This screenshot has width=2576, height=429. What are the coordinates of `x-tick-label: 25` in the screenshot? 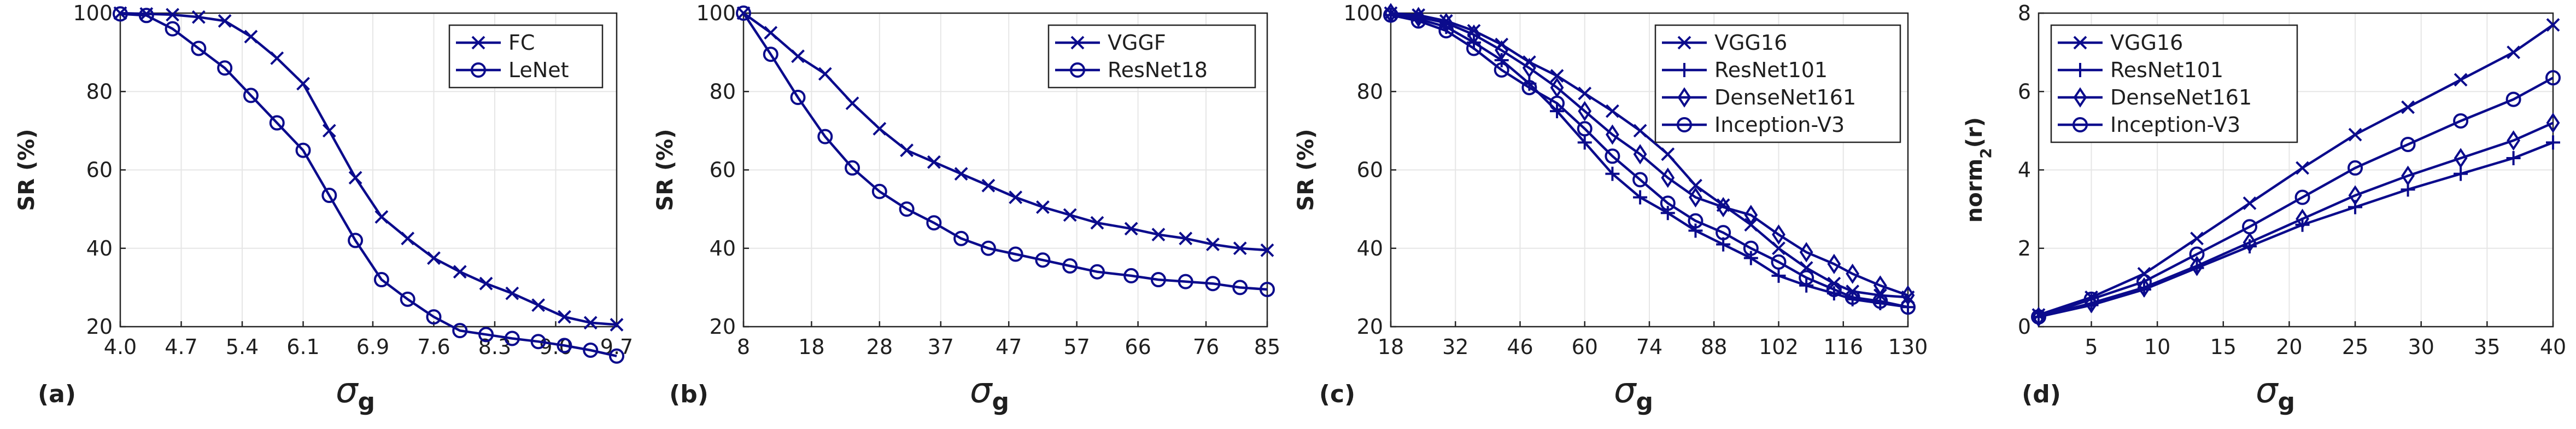 It's located at (2355, 347).